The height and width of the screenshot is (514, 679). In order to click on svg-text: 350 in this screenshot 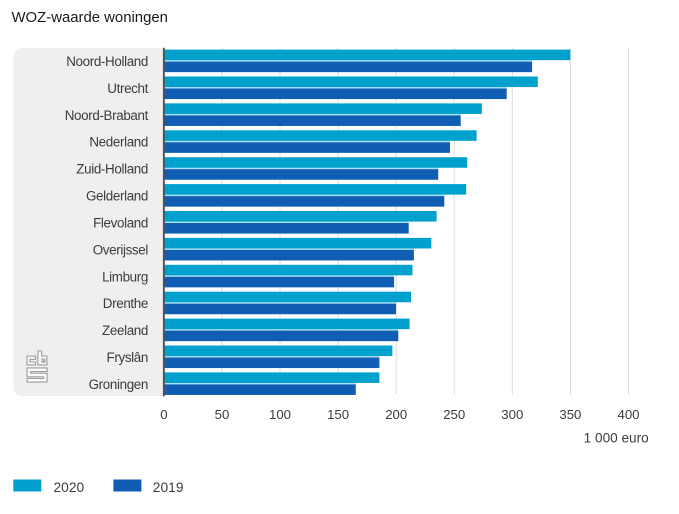, I will do `click(570, 414)`.